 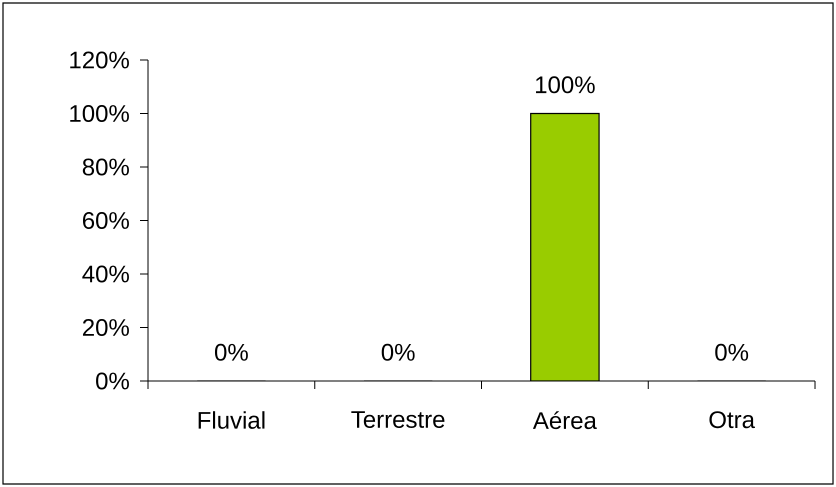 What do you see at coordinates (565, 85) in the screenshot?
I see `data-label: 100%` at bounding box center [565, 85].